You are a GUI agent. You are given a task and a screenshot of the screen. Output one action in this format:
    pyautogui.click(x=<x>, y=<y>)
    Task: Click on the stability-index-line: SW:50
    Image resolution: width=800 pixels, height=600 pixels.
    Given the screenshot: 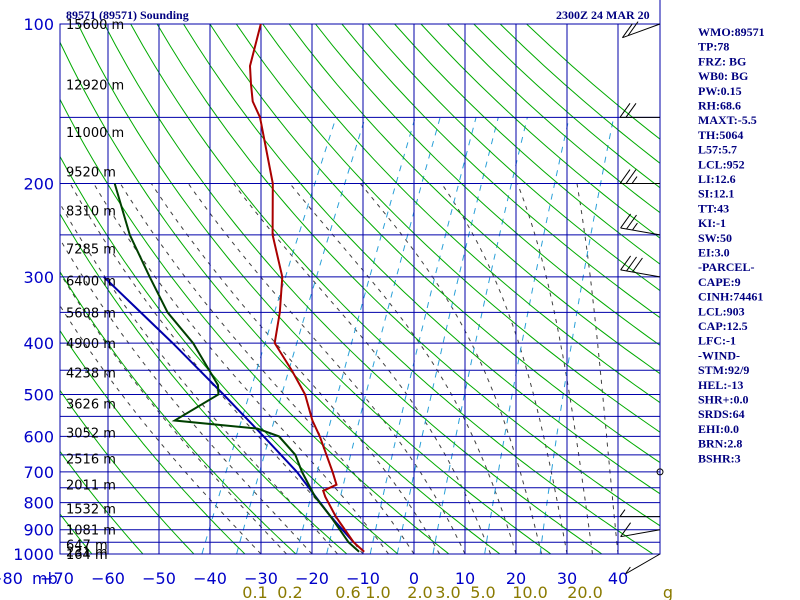 What is the action you would take?
    pyautogui.click(x=715, y=238)
    